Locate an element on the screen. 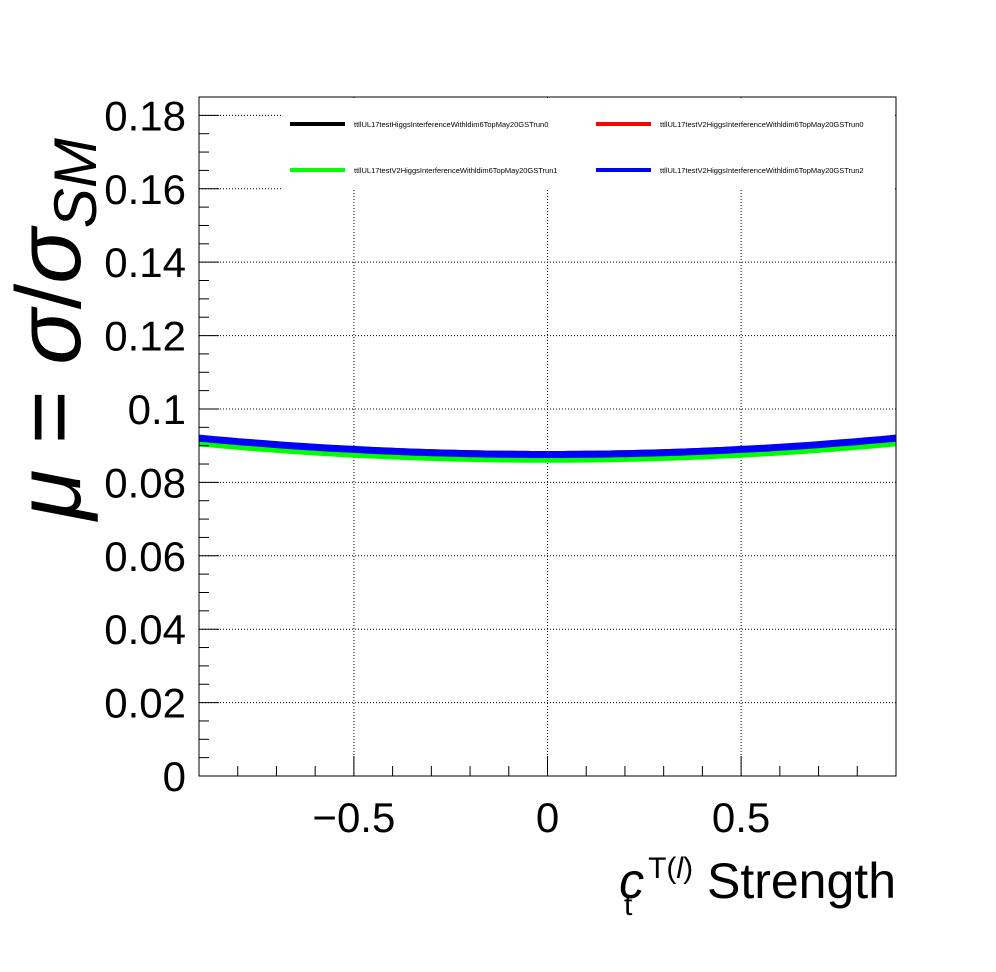 The width and height of the screenshot is (996, 972). x-axis-superscript-close: ) is located at coordinates (688, 868).